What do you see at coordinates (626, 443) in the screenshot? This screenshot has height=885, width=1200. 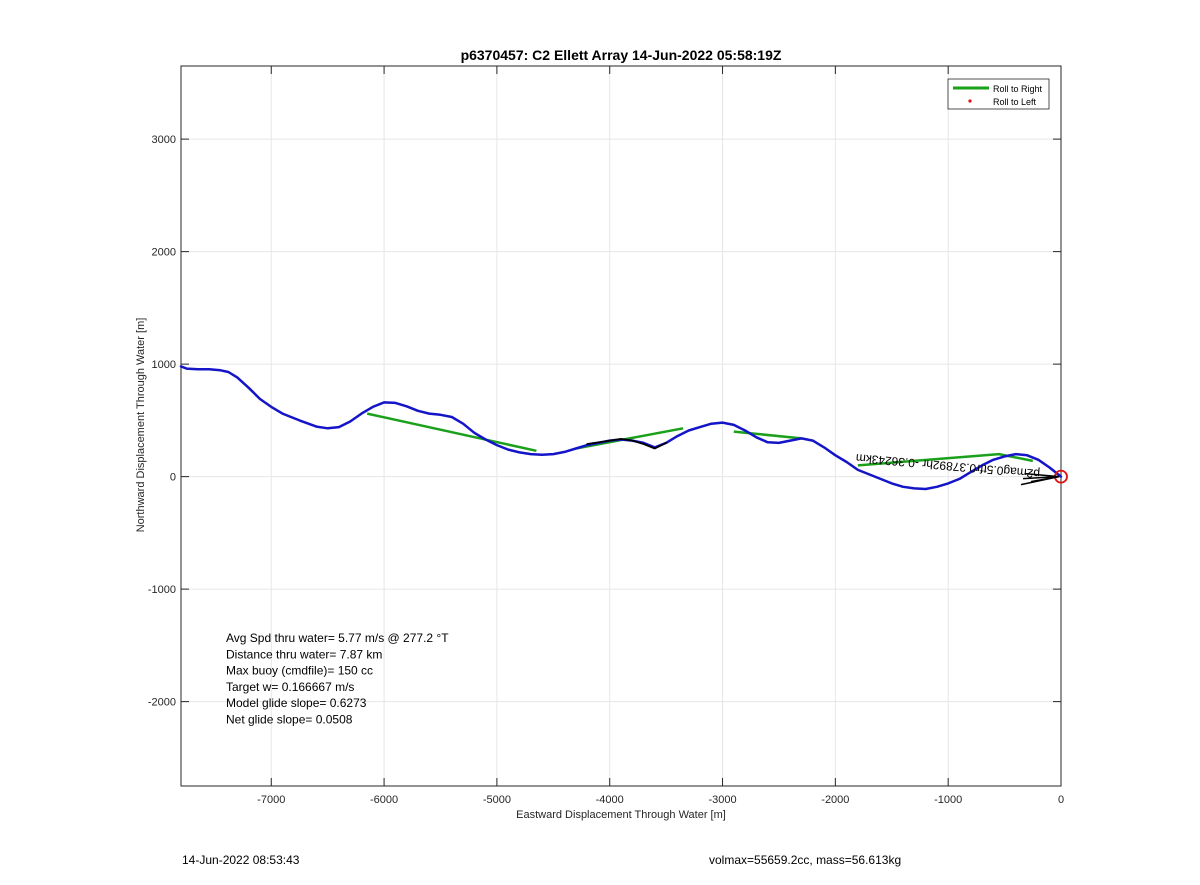 I see `track-overlay-line` at bounding box center [626, 443].